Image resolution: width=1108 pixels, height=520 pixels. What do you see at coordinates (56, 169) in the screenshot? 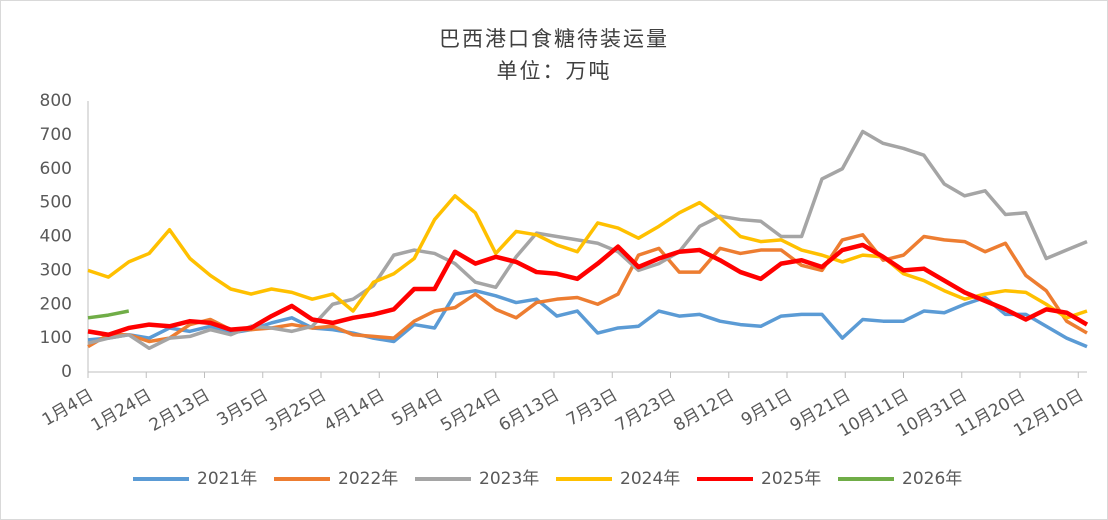
I see `y-tick-label: 600` at bounding box center [56, 169].